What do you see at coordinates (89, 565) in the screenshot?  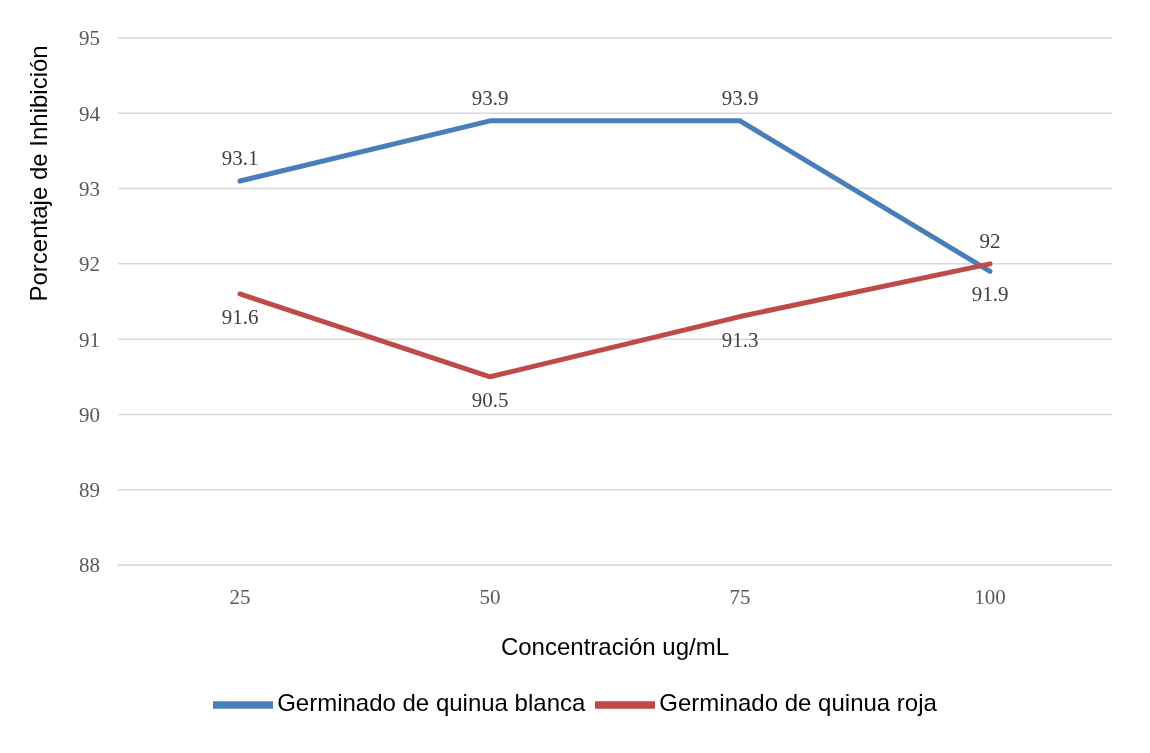 I see `y-tick-label: 88` at bounding box center [89, 565].